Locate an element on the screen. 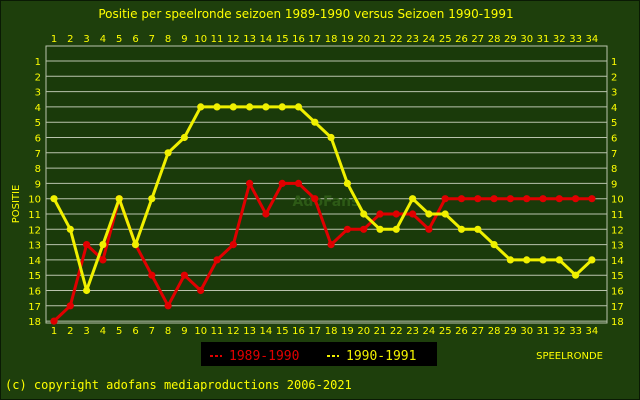 This screenshot has width=640, height=400. y-tick-right-16: 16 is located at coordinates (617, 292).